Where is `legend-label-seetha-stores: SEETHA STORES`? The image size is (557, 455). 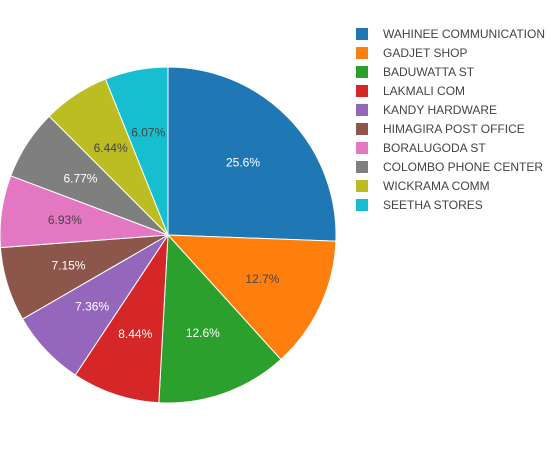 legend-label-seetha-stores: SEETHA STORES is located at coordinates (433, 205).